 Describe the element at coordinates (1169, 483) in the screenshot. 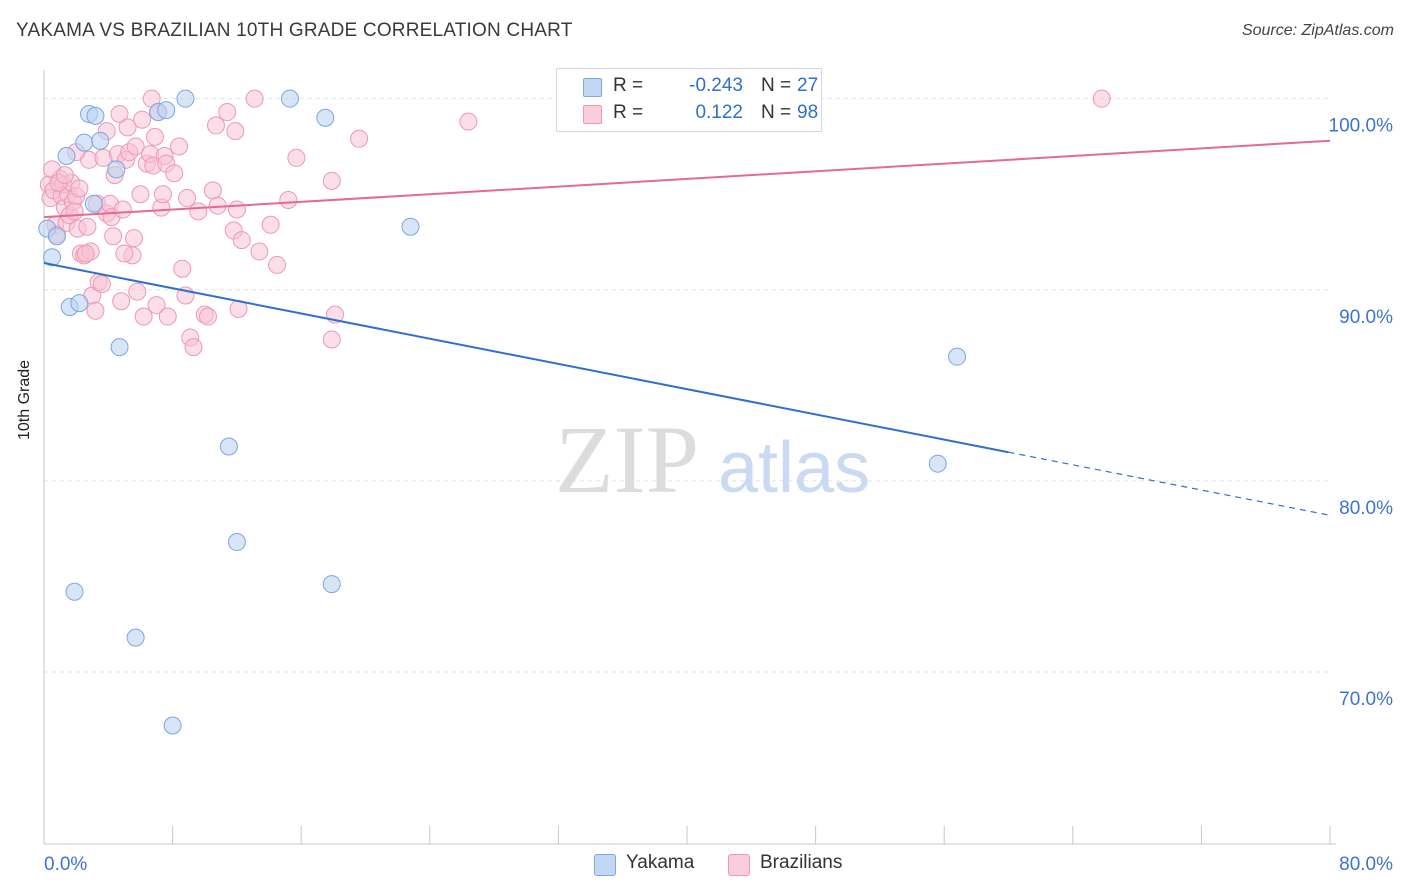

I see `yakama-trend-extension` at that location.